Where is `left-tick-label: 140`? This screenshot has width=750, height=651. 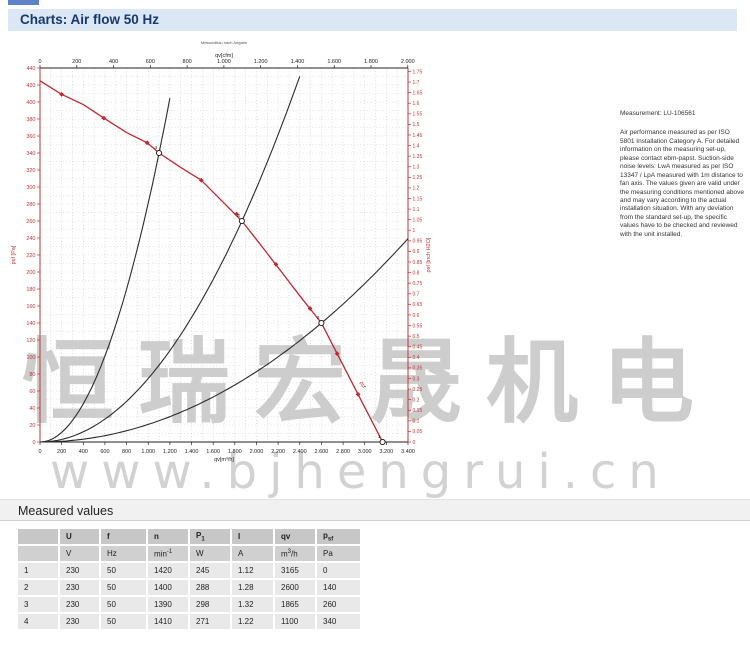 left-tick-label: 140 is located at coordinates (30, 324).